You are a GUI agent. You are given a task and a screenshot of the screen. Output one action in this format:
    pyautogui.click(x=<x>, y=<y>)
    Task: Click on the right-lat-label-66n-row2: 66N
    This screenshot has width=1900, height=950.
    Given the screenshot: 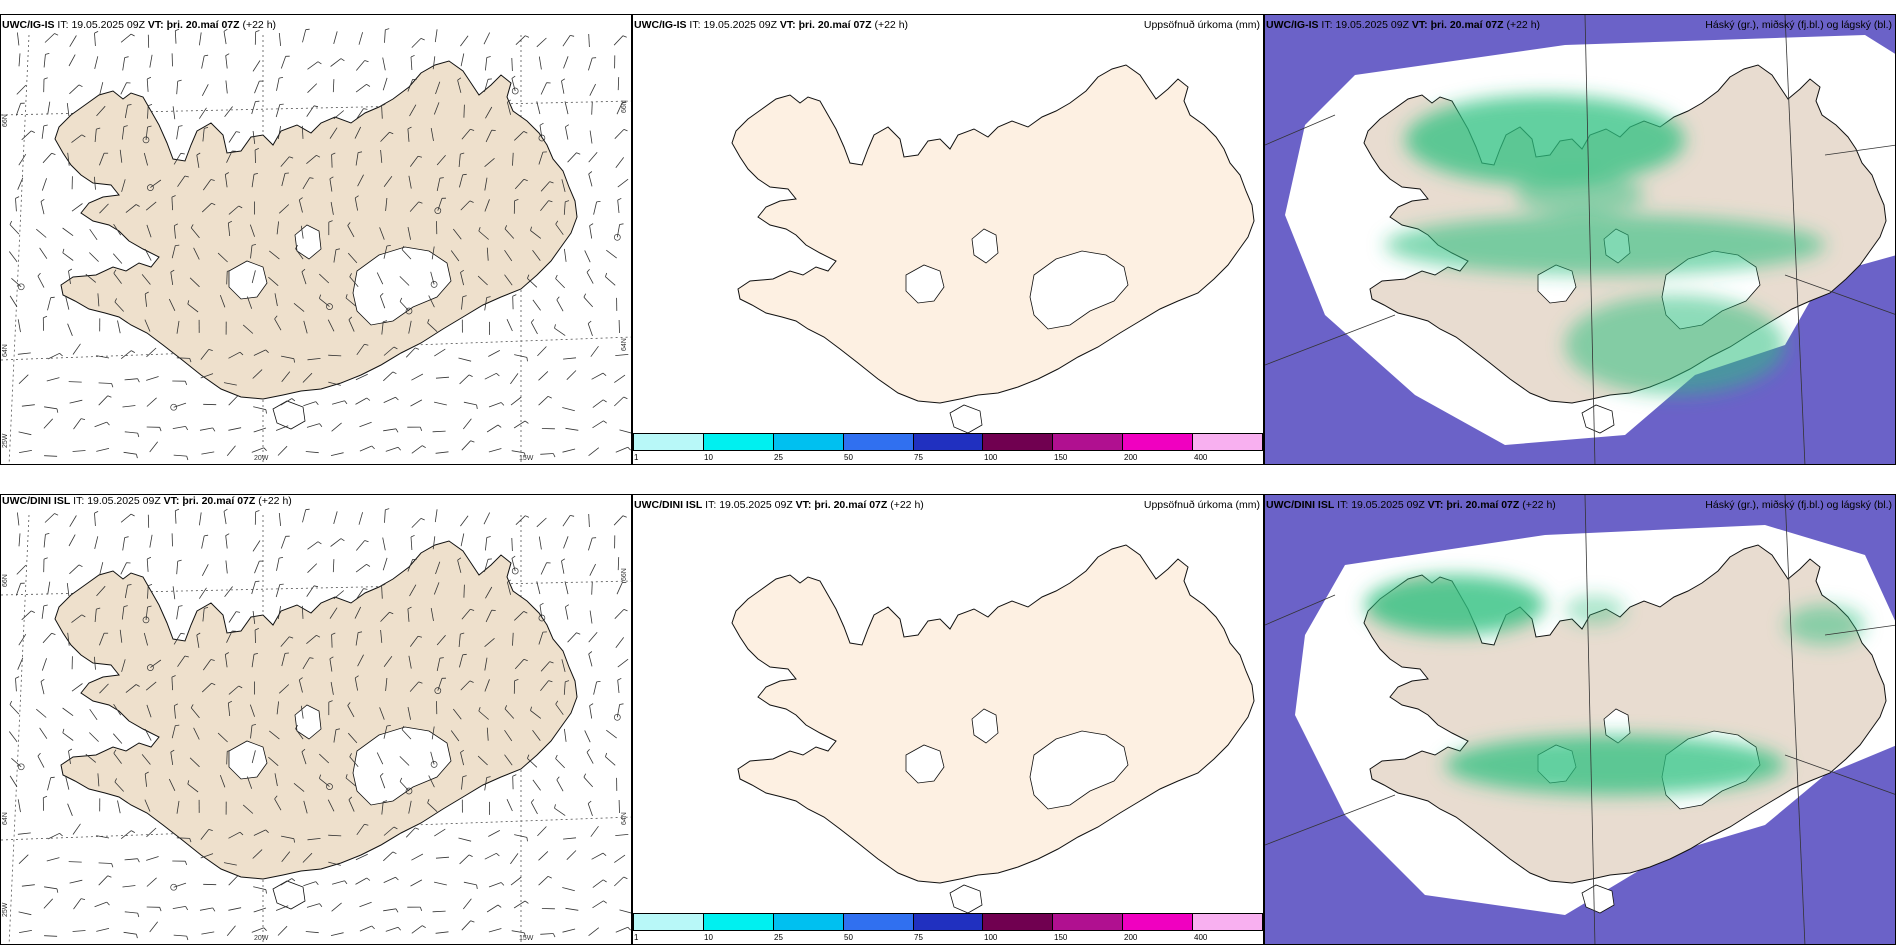 What is the action you would take?
    pyautogui.click(x=624, y=574)
    